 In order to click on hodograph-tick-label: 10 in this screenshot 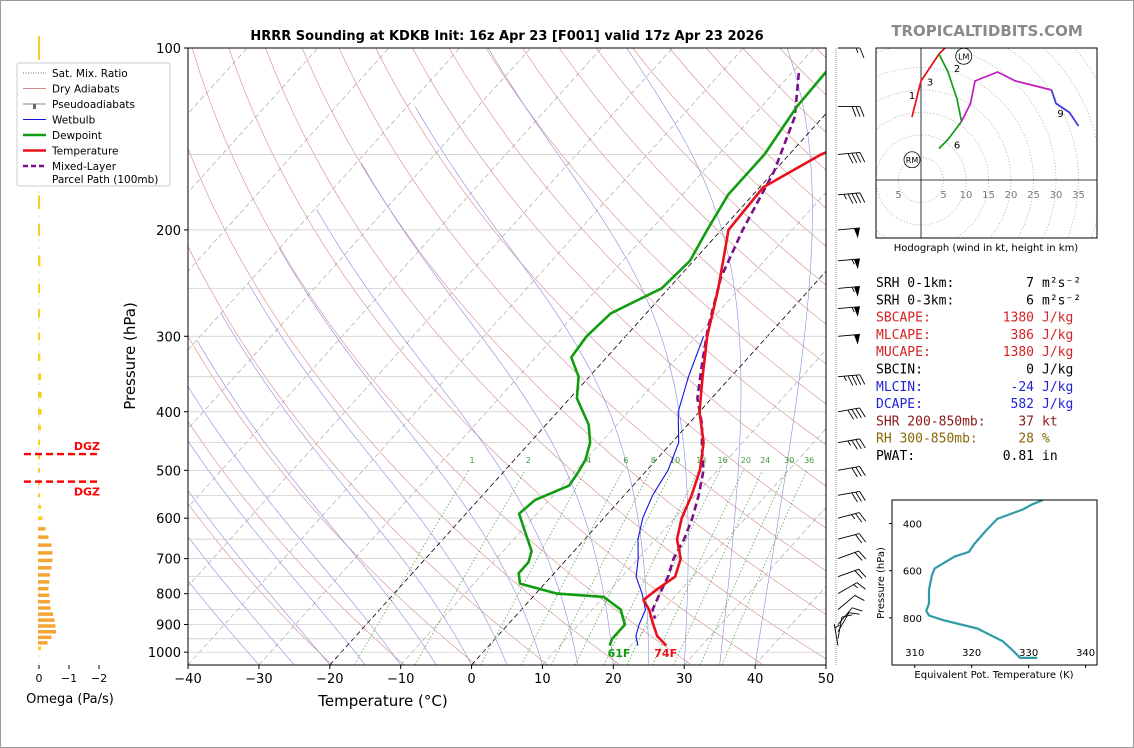, I will do `click(966, 195)`.